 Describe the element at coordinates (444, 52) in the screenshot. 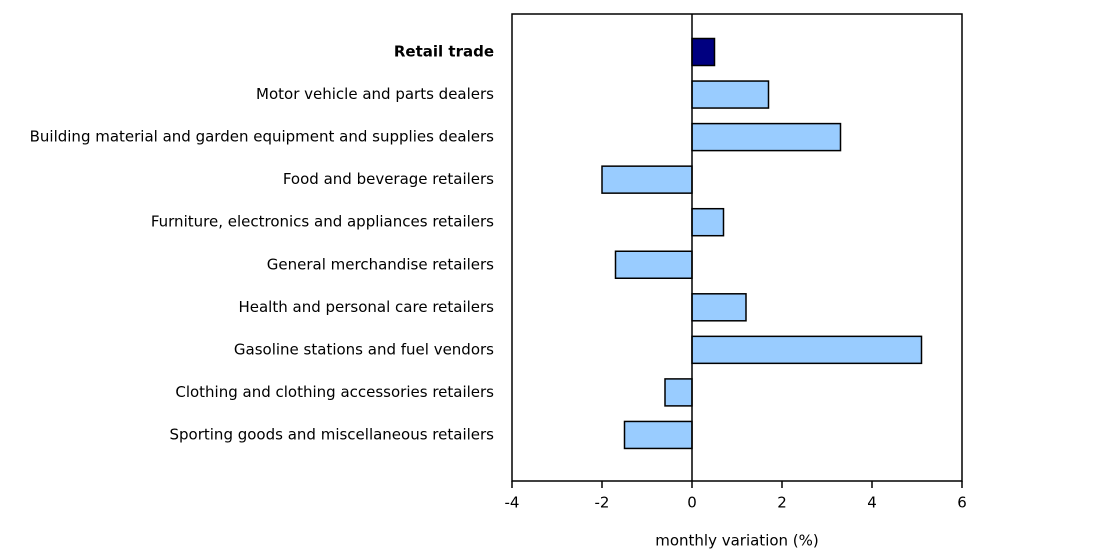

I see `y-tick-label: Retail trade` at that location.